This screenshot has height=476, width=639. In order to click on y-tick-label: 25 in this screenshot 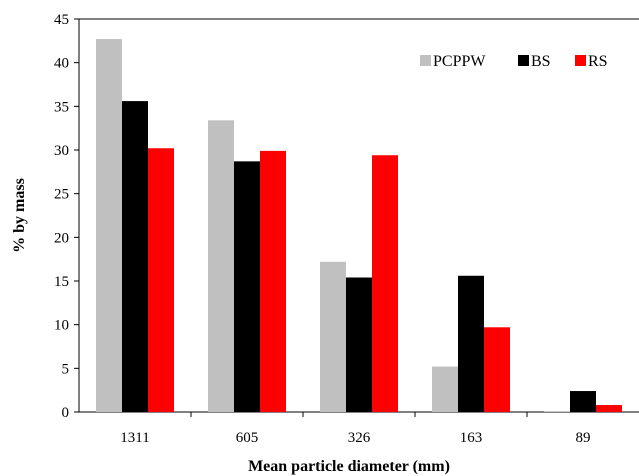, I will do `click(61, 195)`.